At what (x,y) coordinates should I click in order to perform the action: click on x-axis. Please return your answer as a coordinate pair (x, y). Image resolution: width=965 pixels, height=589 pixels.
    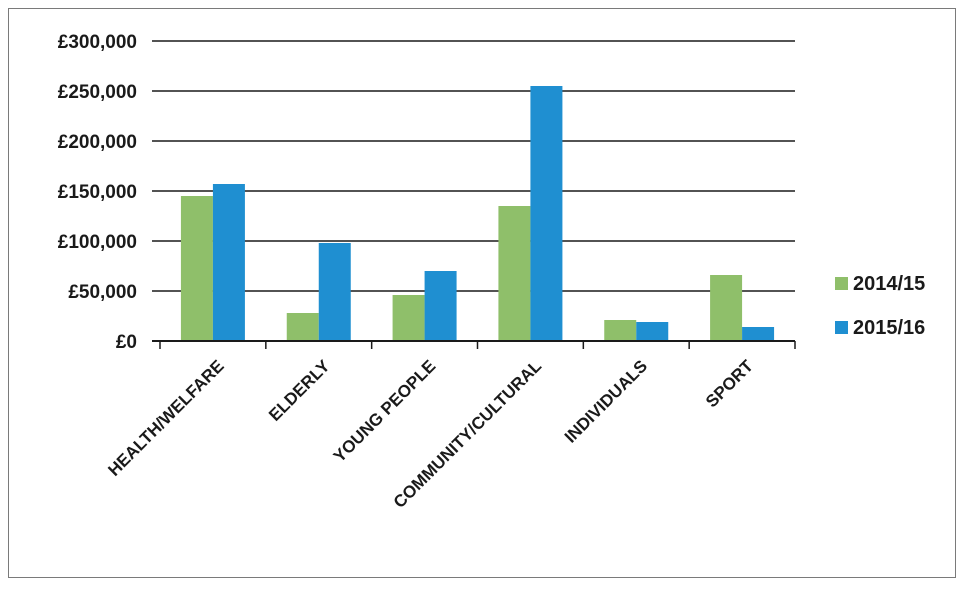
    Looking at the image, I should click on (474, 344).